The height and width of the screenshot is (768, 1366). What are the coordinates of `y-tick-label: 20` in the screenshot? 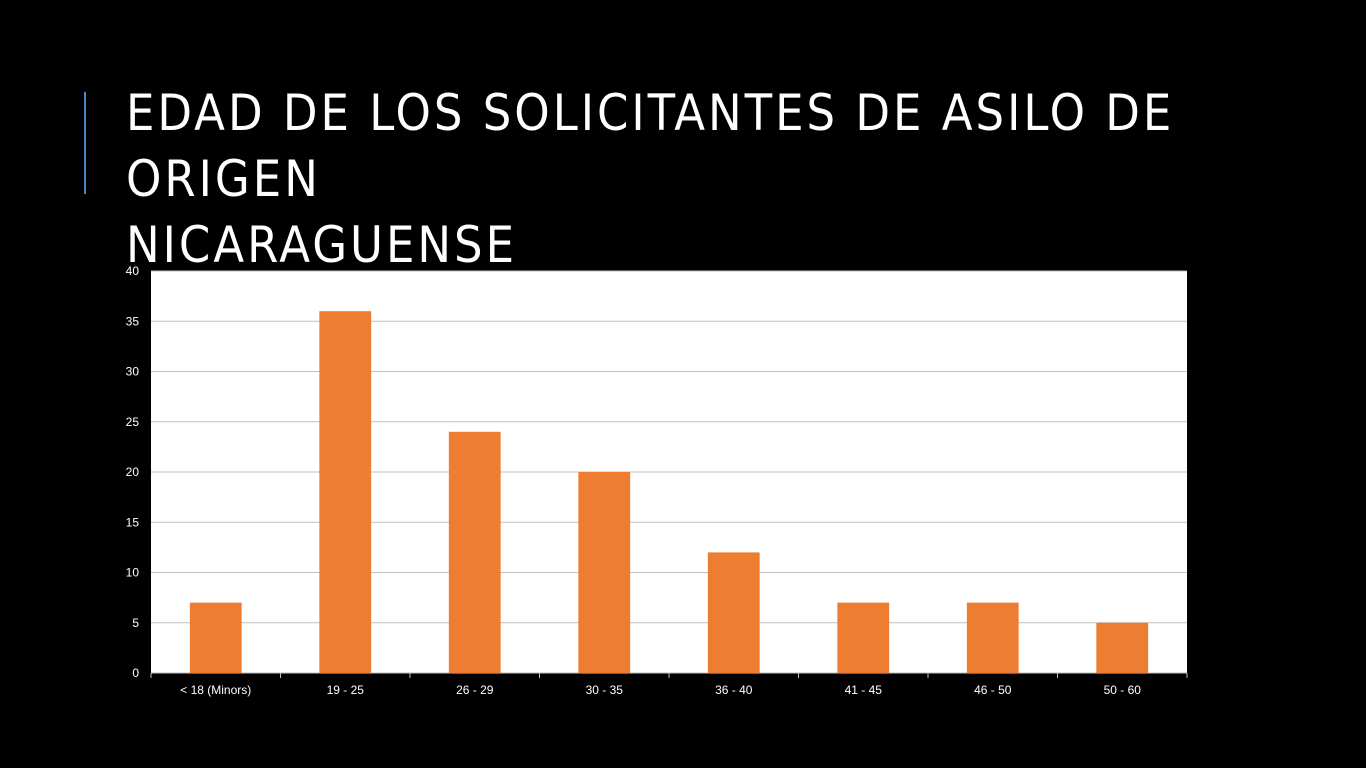 It's located at (133, 472).